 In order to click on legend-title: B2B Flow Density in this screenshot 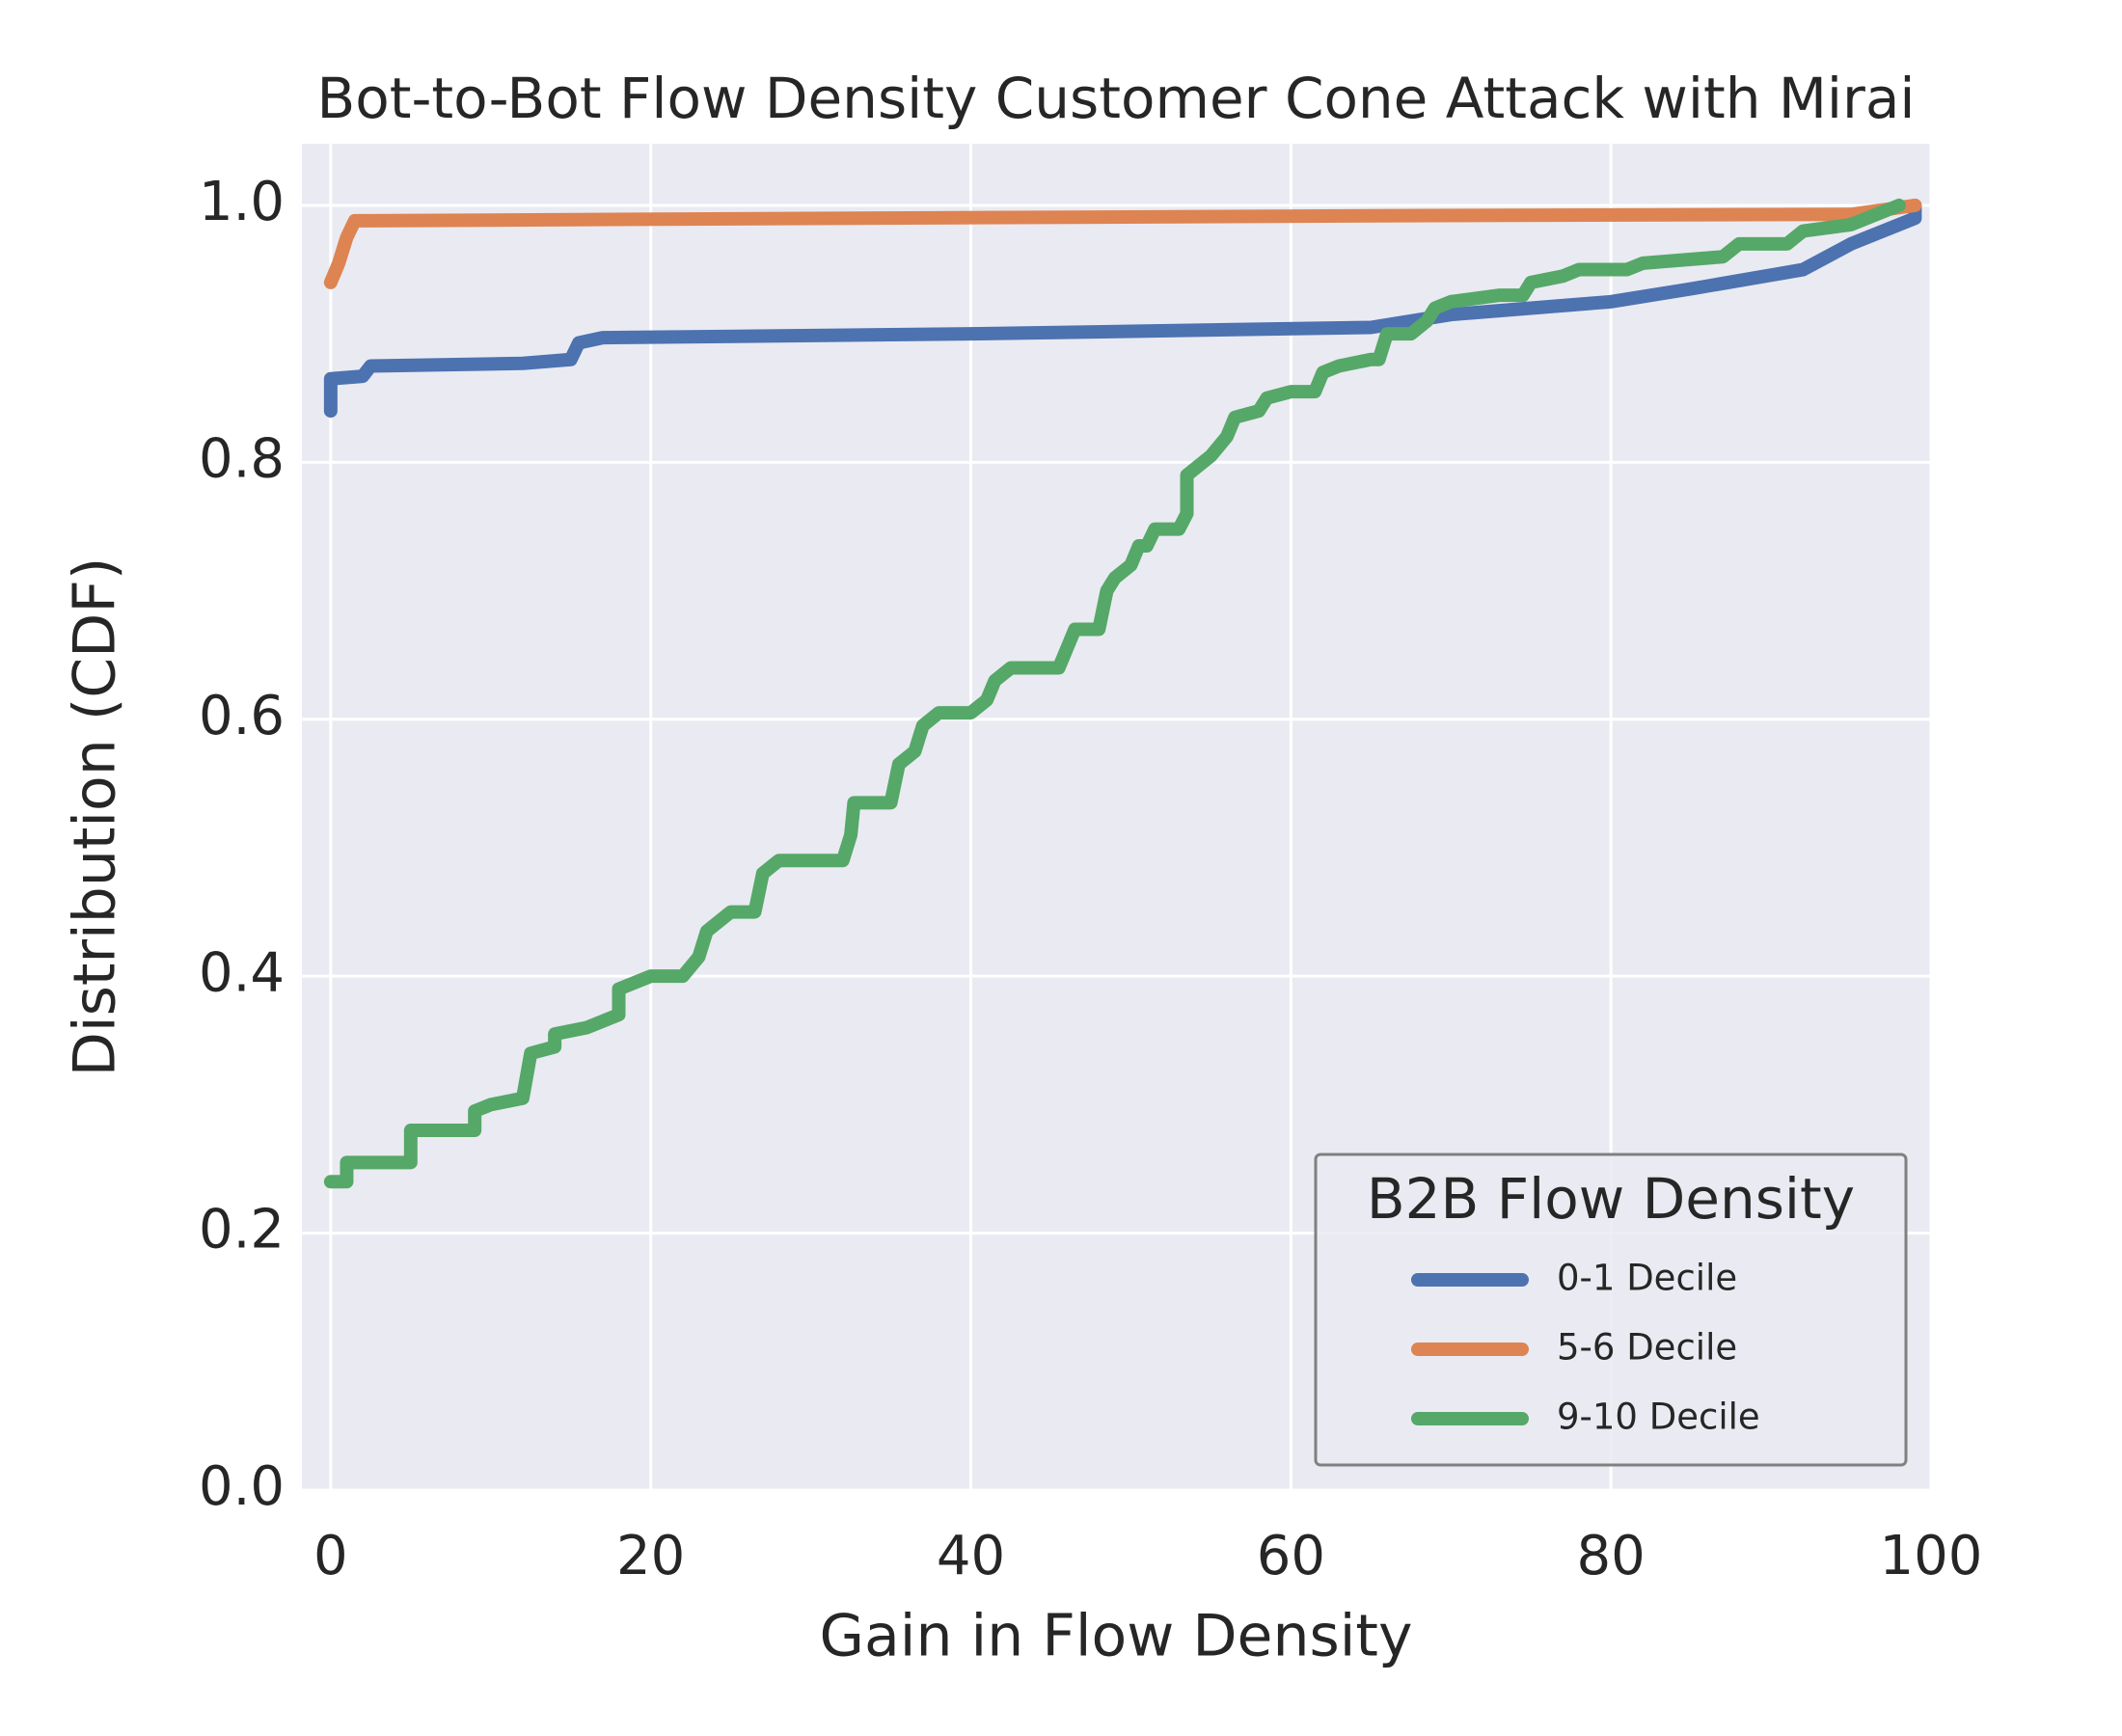, I will do `click(1611, 1199)`.